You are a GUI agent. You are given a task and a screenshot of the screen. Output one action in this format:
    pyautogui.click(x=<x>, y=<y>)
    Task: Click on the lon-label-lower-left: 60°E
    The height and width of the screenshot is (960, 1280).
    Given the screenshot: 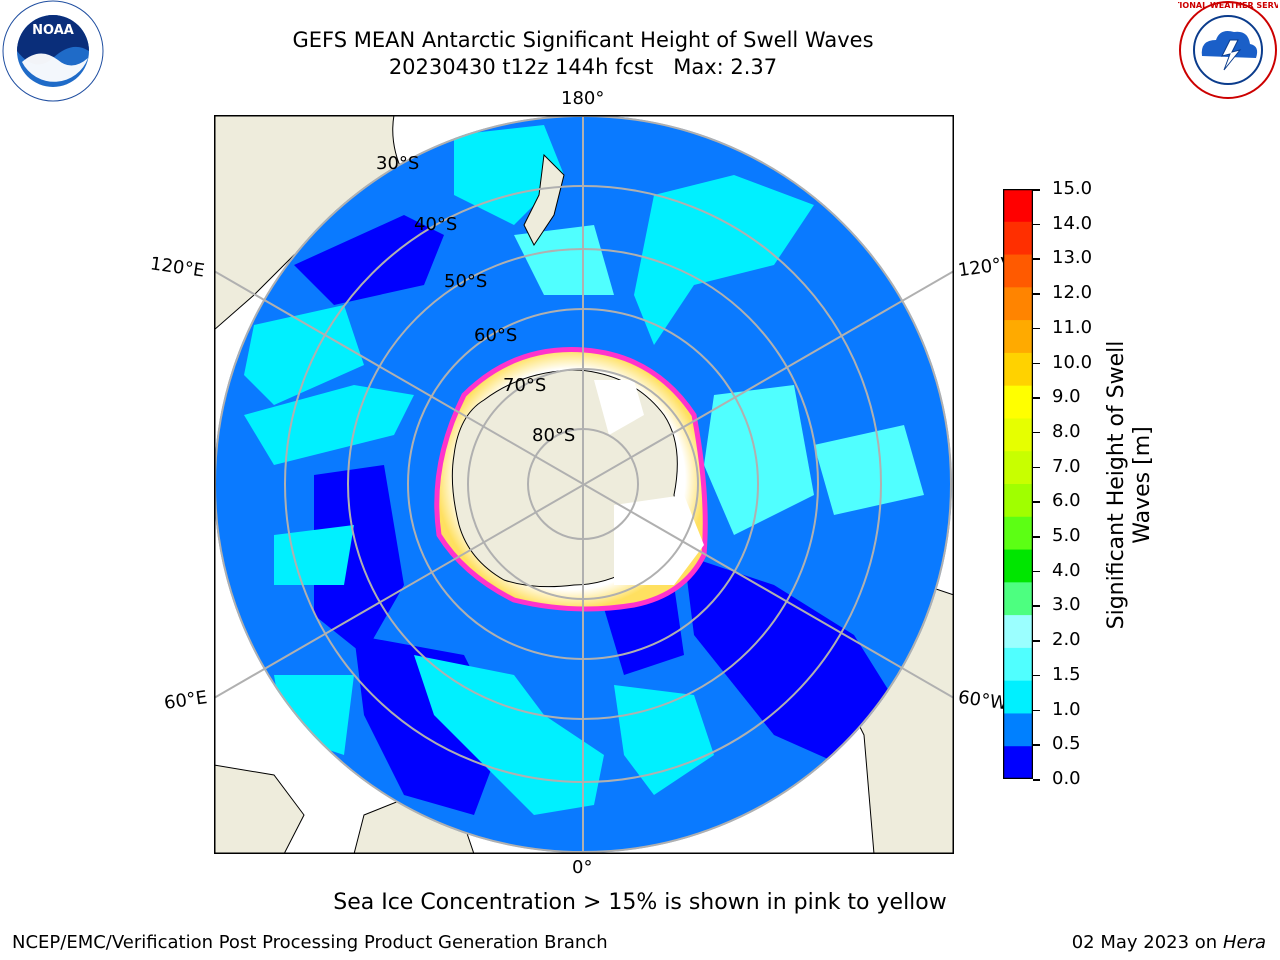 What is the action you would take?
    pyautogui.click(x=185, y=700)
    